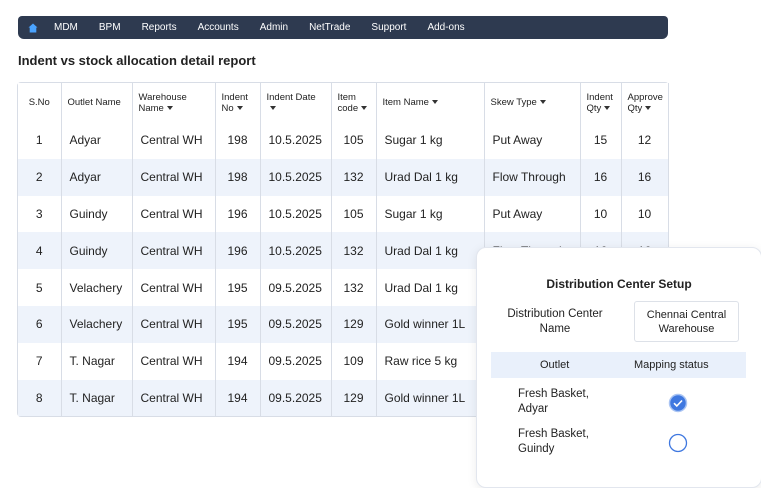 This screenshot has height=488, width=761. I want to click on column-header: Warehouse Name, so click(174, 102).